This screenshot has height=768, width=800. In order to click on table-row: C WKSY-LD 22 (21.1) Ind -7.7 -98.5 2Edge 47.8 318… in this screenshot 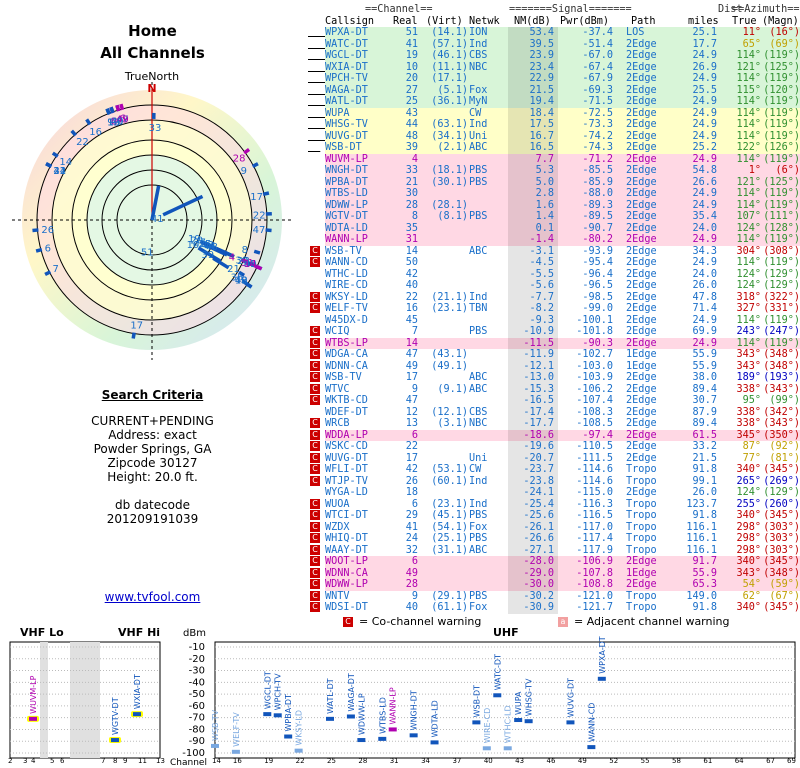, I will do `click(554, 297)`.